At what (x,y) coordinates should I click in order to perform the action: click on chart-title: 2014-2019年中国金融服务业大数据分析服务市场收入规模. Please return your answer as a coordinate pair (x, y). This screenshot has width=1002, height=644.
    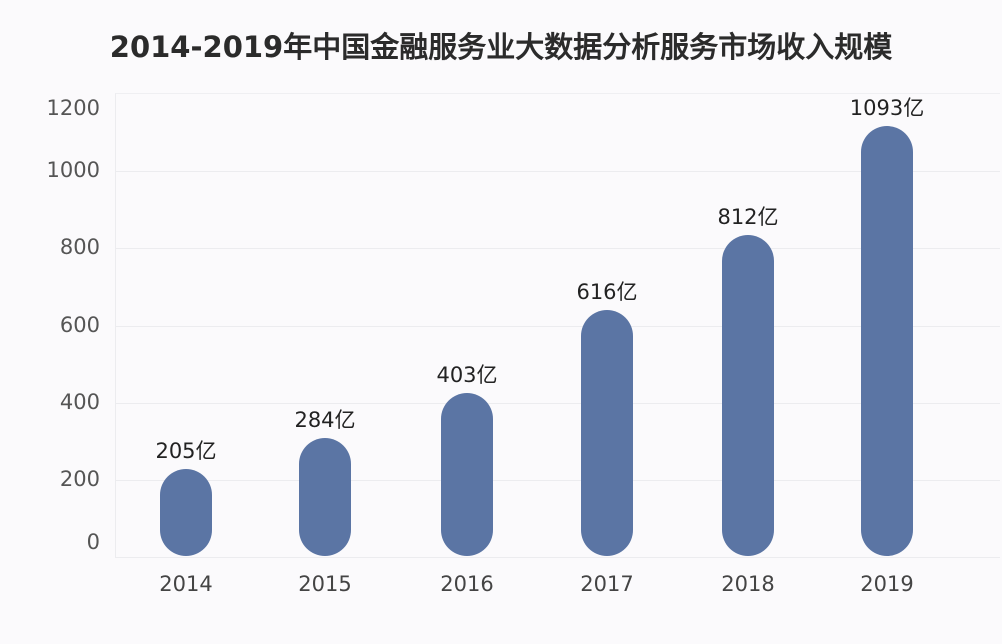
    Looking at the image, I should click on (501, 47).